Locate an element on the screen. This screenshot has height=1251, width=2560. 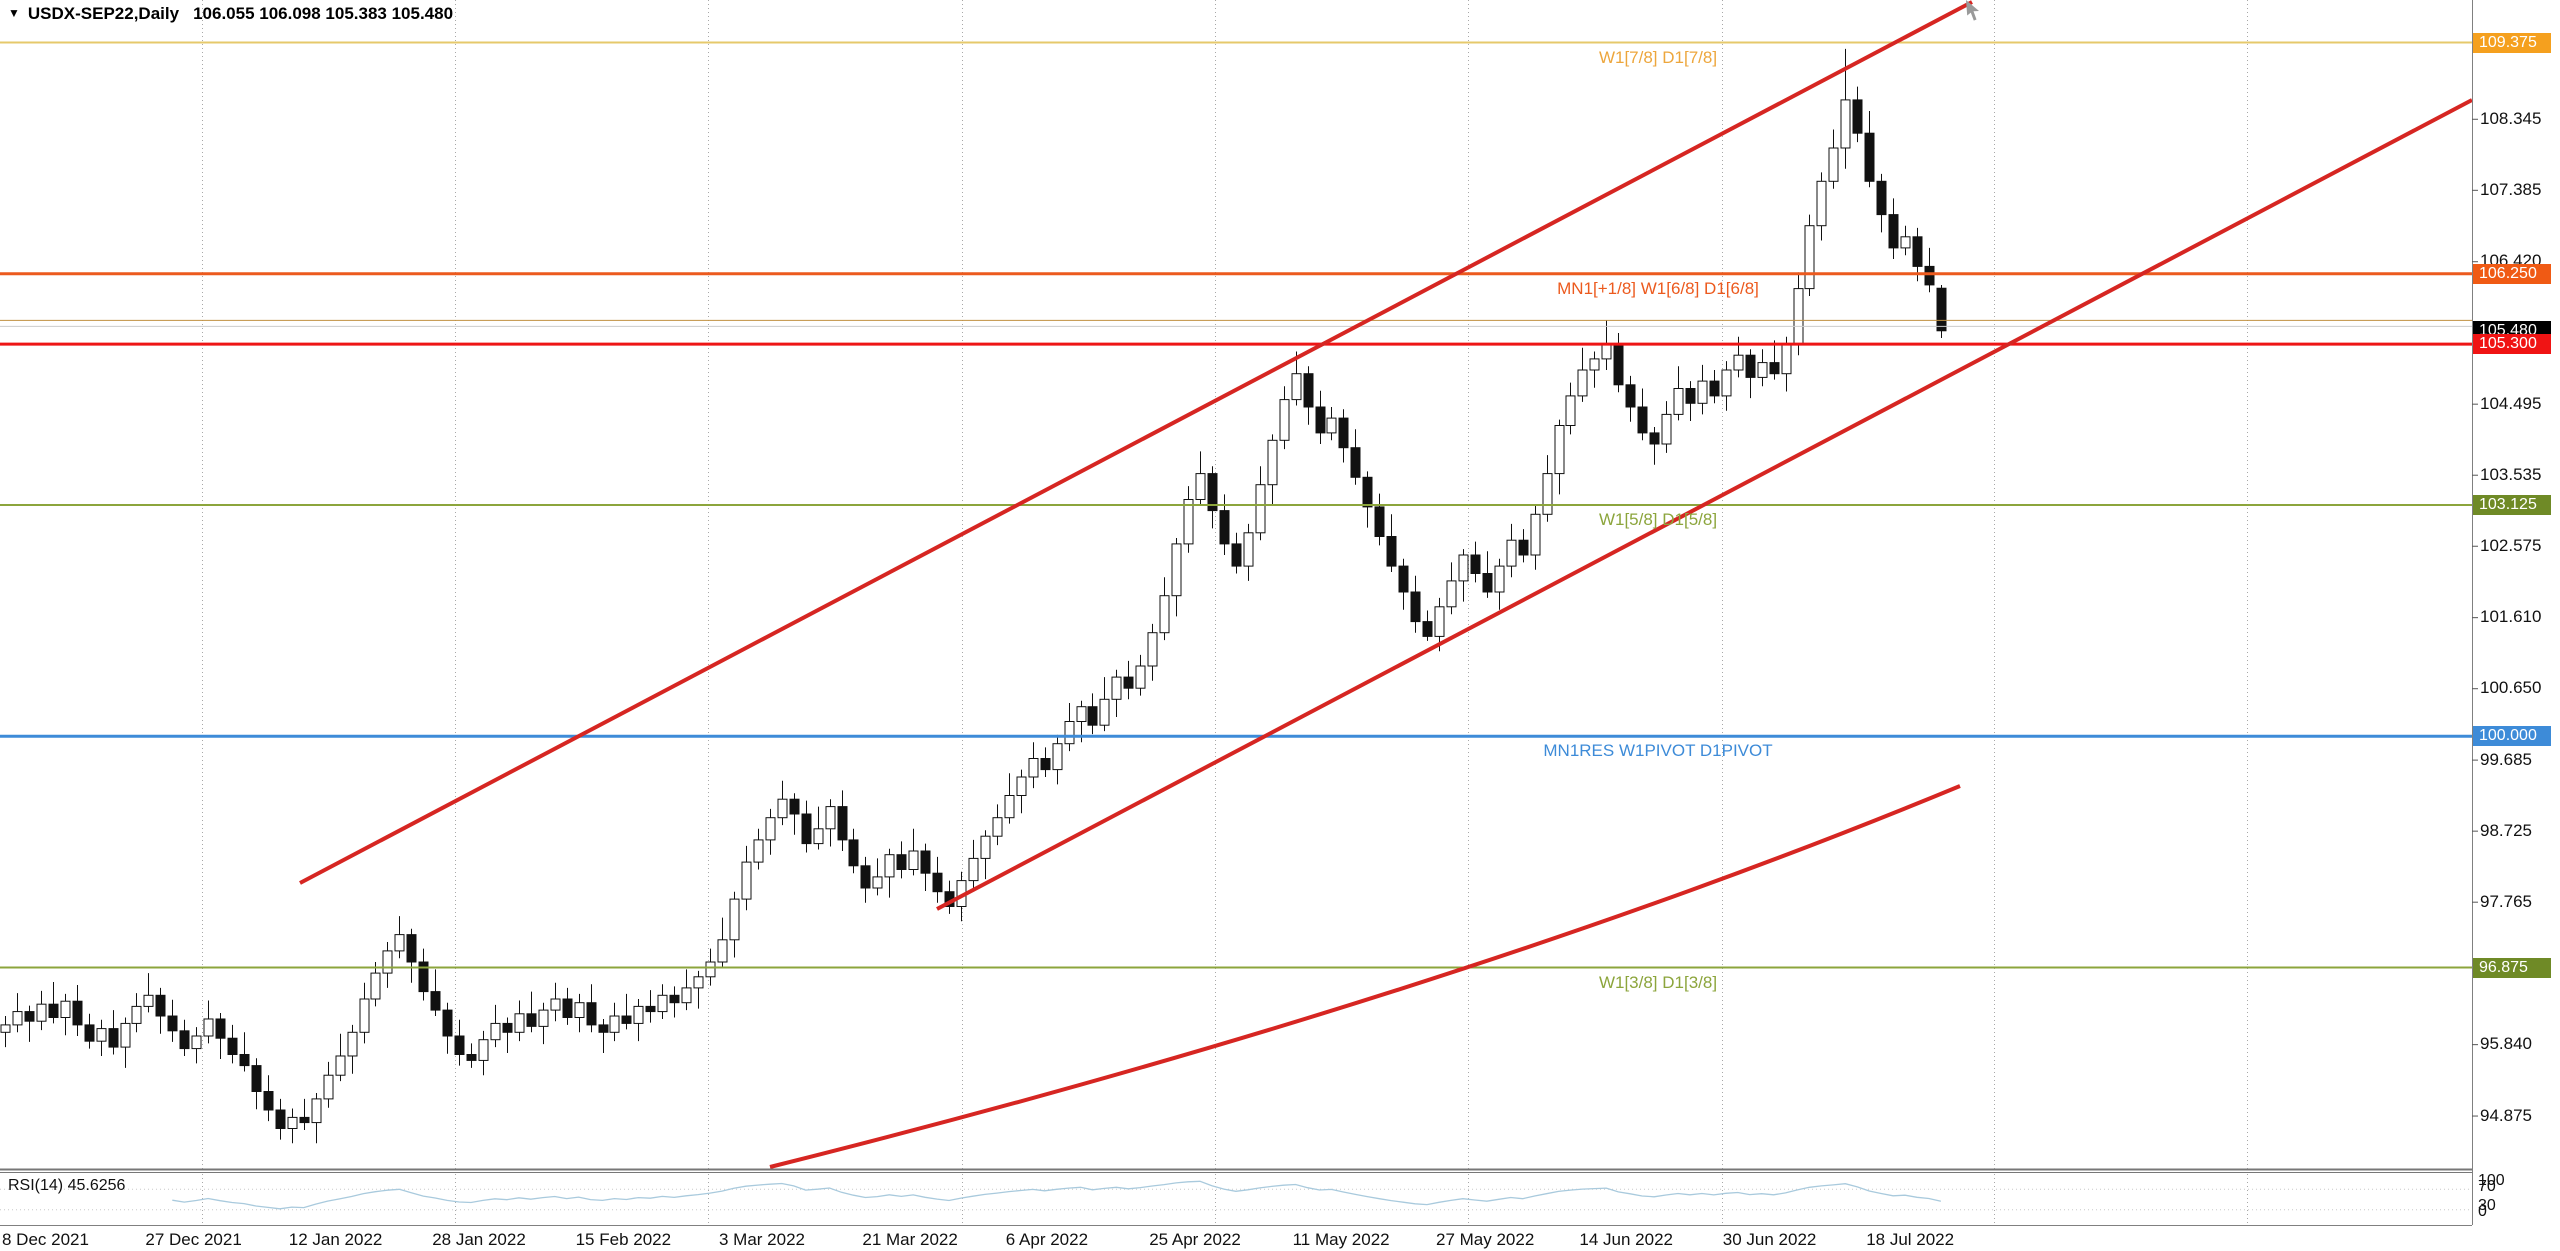
date-tick-label: 27 May 2022 is located at coordinates (1485, 1239).